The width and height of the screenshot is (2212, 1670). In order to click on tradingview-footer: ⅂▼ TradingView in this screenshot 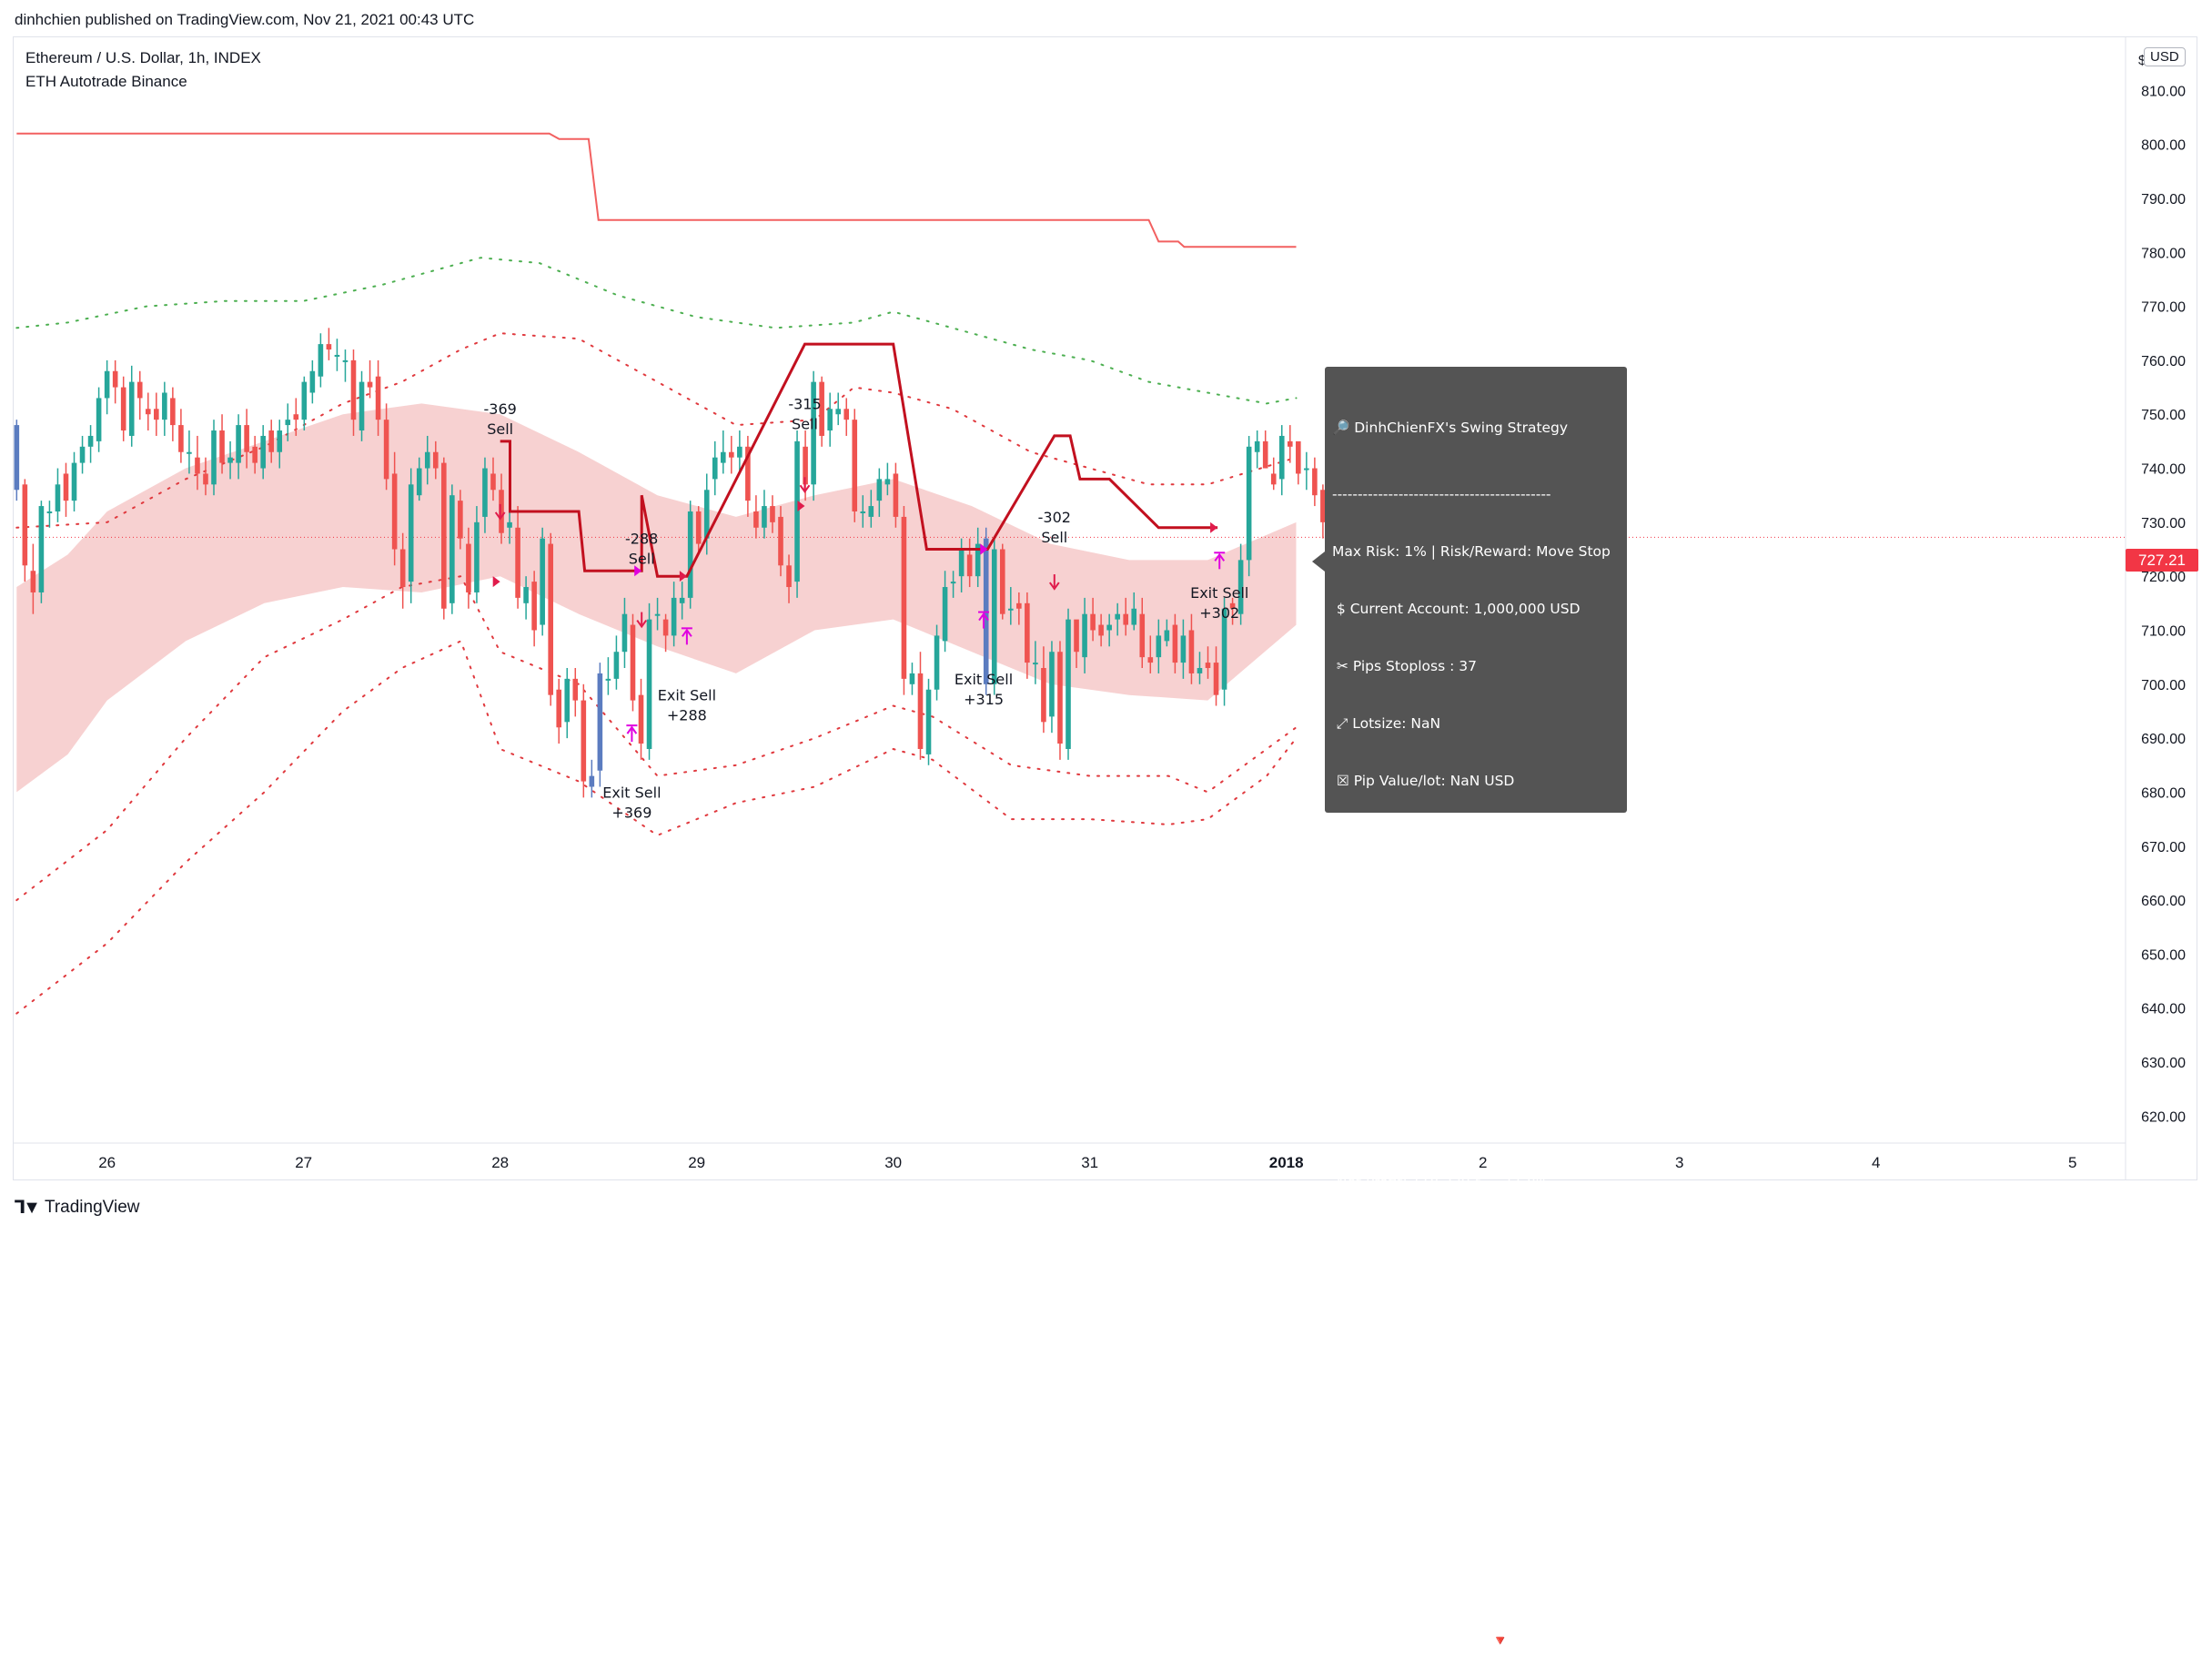, I will do `click(77, 1208)`.